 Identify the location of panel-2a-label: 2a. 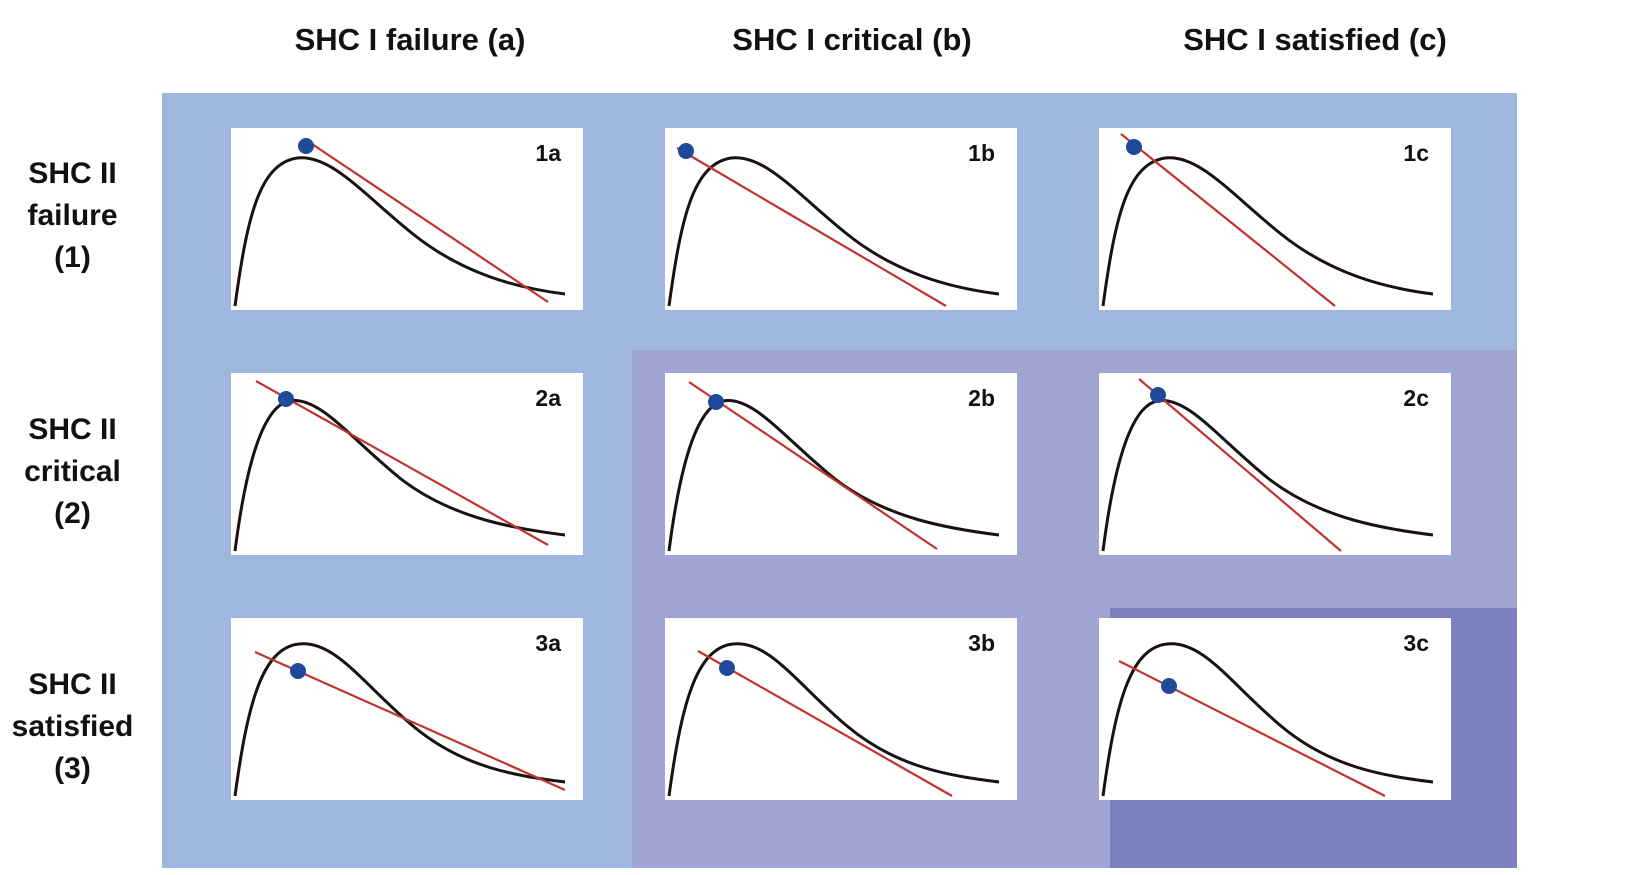
(548, 398).